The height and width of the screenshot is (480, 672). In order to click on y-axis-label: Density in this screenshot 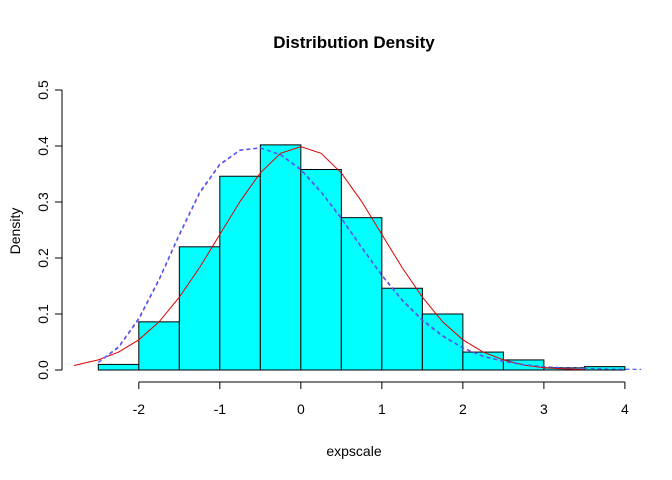, I will do `click(15, 231)`.